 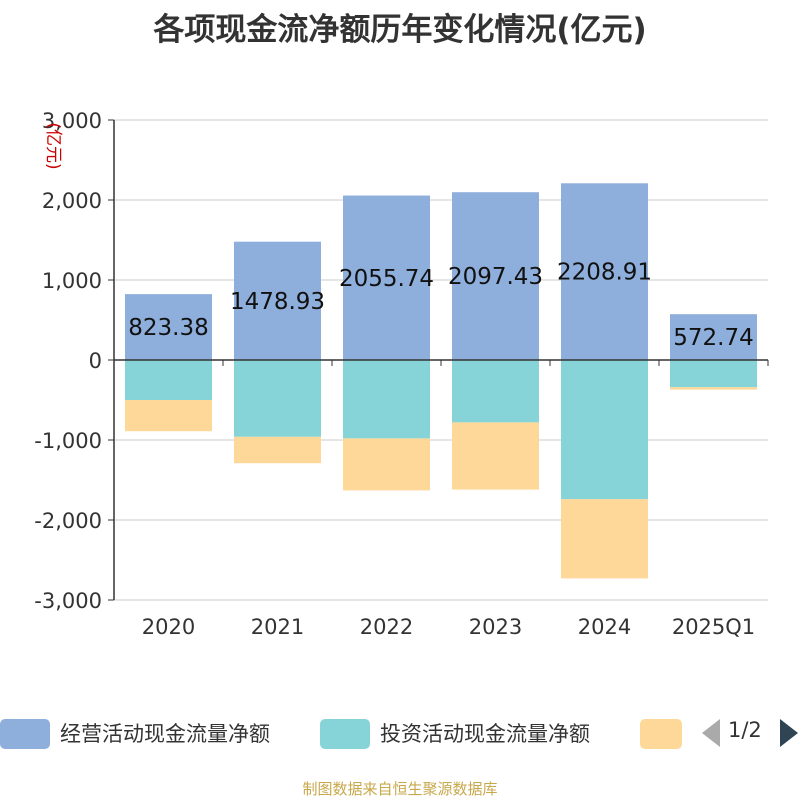 I want to click on y-tick-label: 2,000, so click(x=72, y=201).